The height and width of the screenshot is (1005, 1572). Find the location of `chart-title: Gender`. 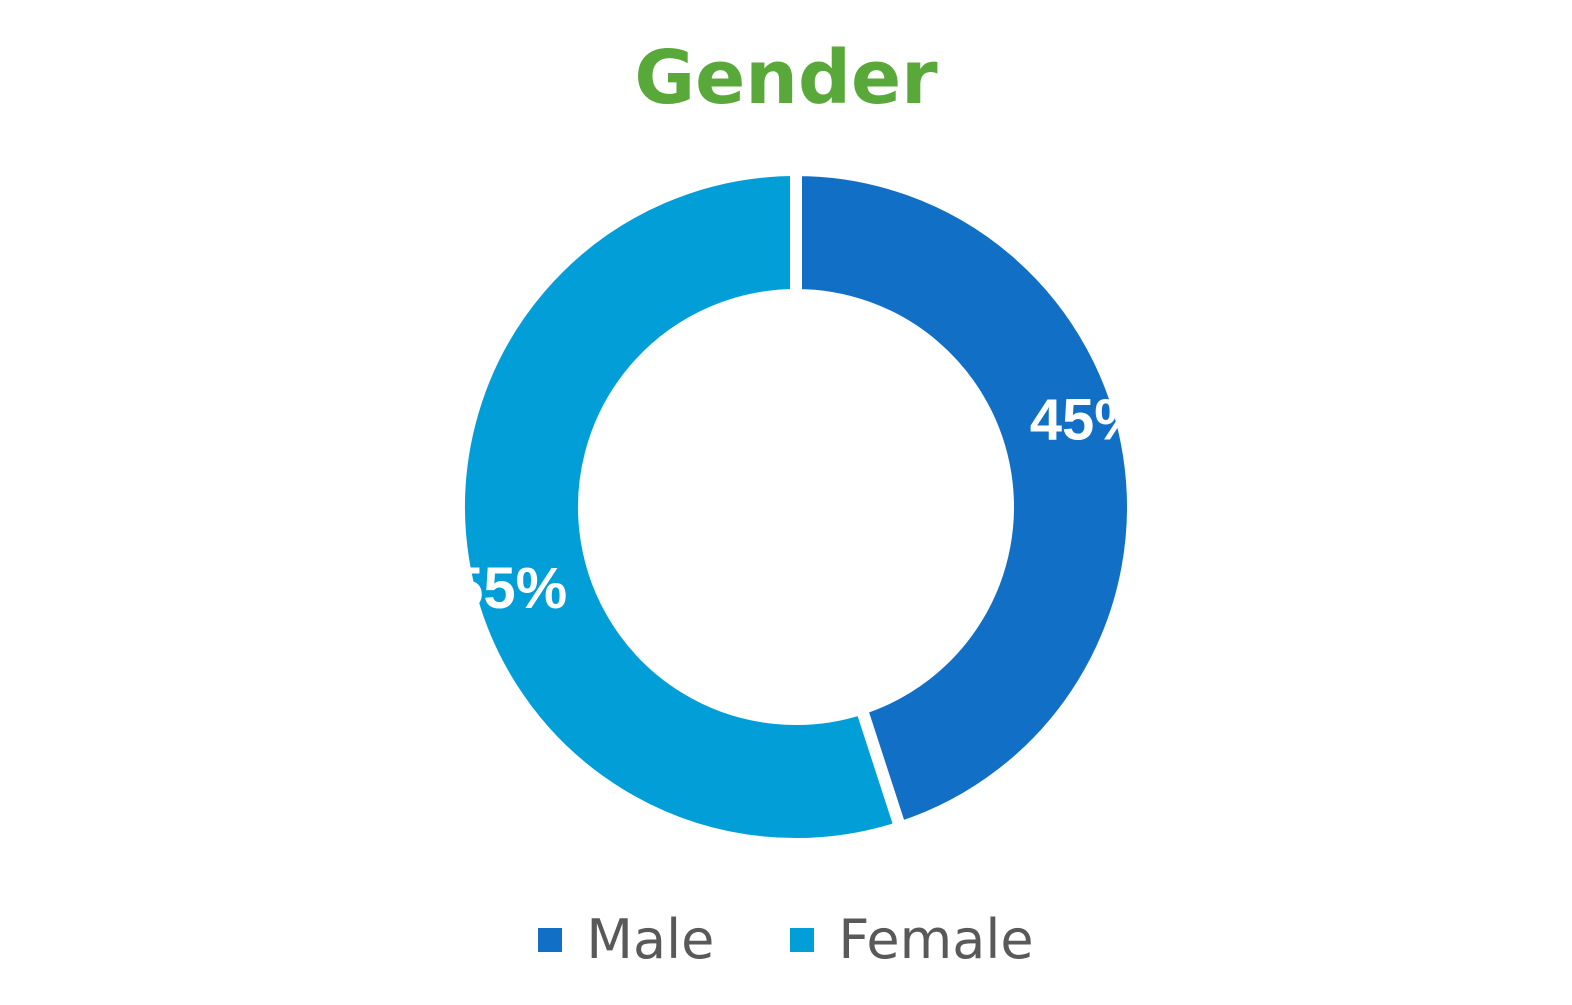

chart-title: Gender is located at coordinates (786, 78).